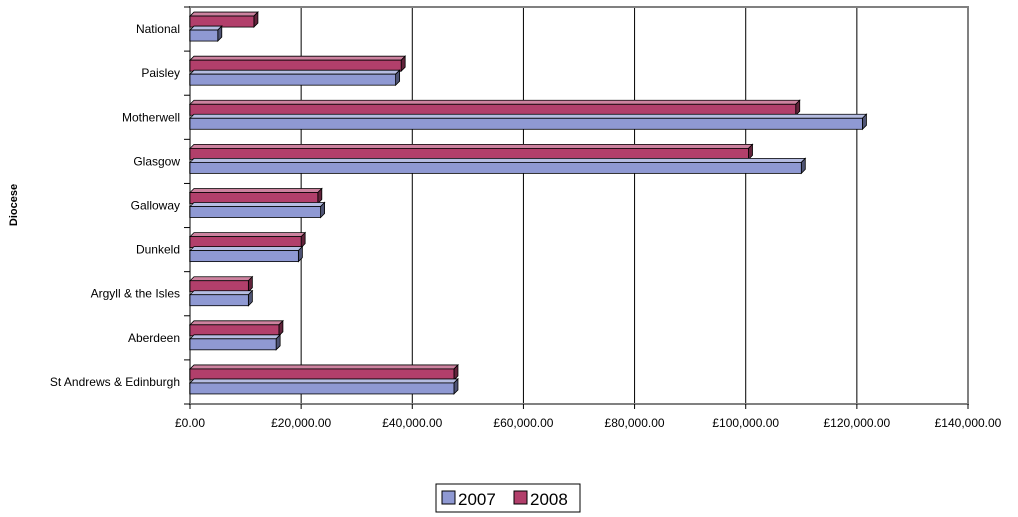 The width and height of the screenshot is (1018, 517). What do you see at coordinates (156, 161) in the screenshot?
I see `category-label: Glasgow` at bounding box center [156, 161].